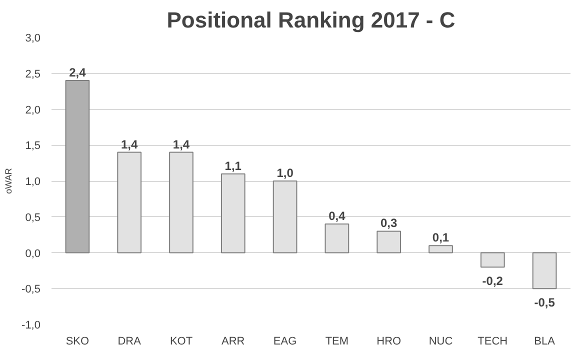 Image resolution: width=580 pixels, height=350 pixels. What do you see at coordinates (493, 342) in the screenshot?
I see `x-tick-label: TECH` at bounding box center [493, 342].